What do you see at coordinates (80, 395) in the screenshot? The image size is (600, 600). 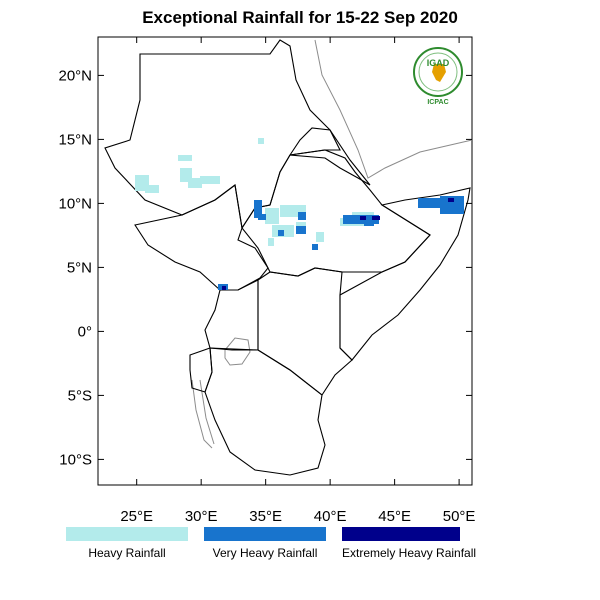 I see `lat-tick-label: 5°S` at bounding box center [80, 395].